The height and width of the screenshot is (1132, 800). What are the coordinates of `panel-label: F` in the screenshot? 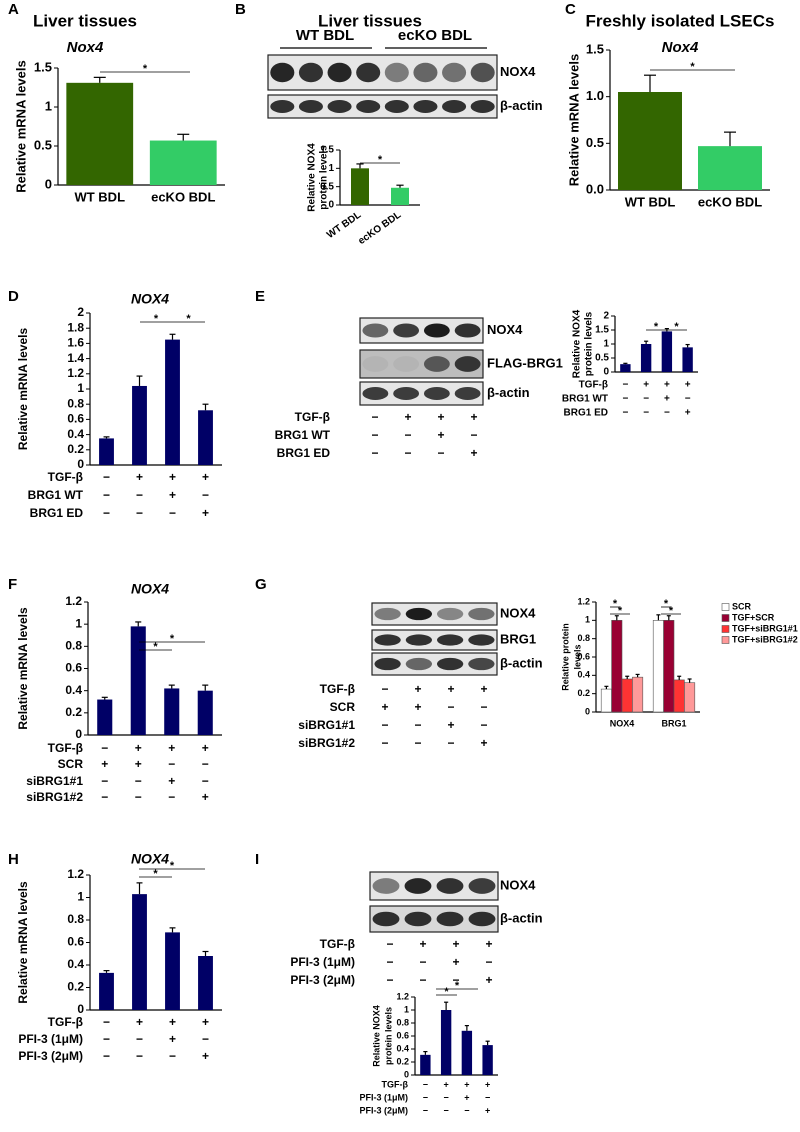 It's located at (12, 584).